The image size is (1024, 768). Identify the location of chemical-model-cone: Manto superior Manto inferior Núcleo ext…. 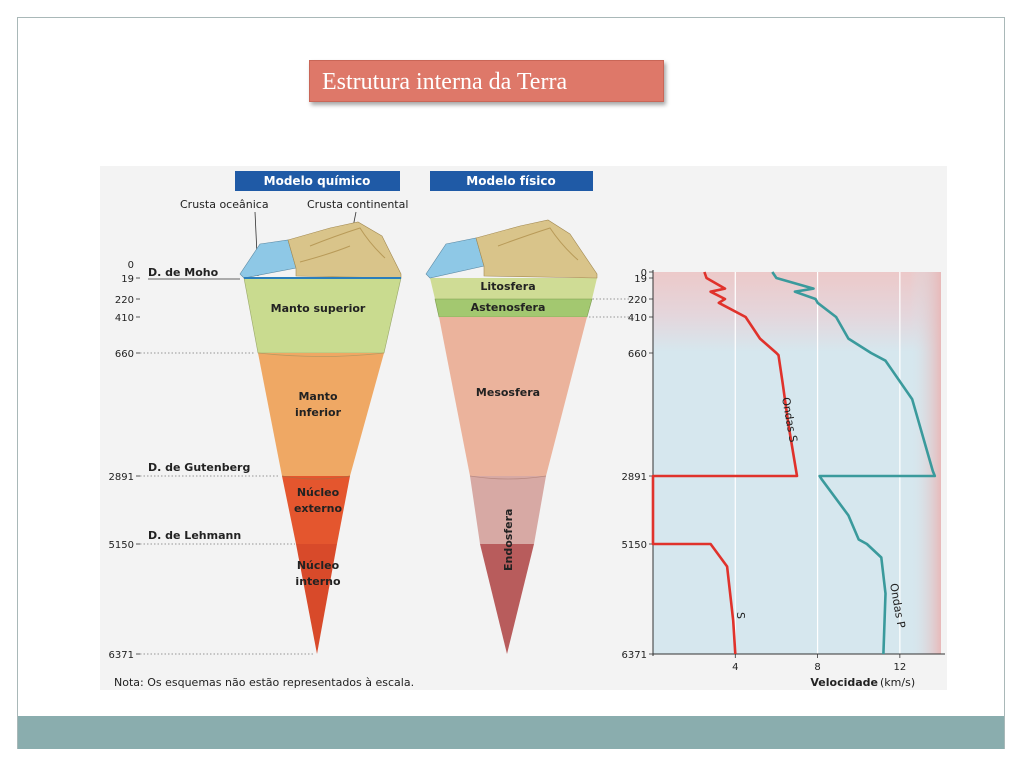
(320, 437).